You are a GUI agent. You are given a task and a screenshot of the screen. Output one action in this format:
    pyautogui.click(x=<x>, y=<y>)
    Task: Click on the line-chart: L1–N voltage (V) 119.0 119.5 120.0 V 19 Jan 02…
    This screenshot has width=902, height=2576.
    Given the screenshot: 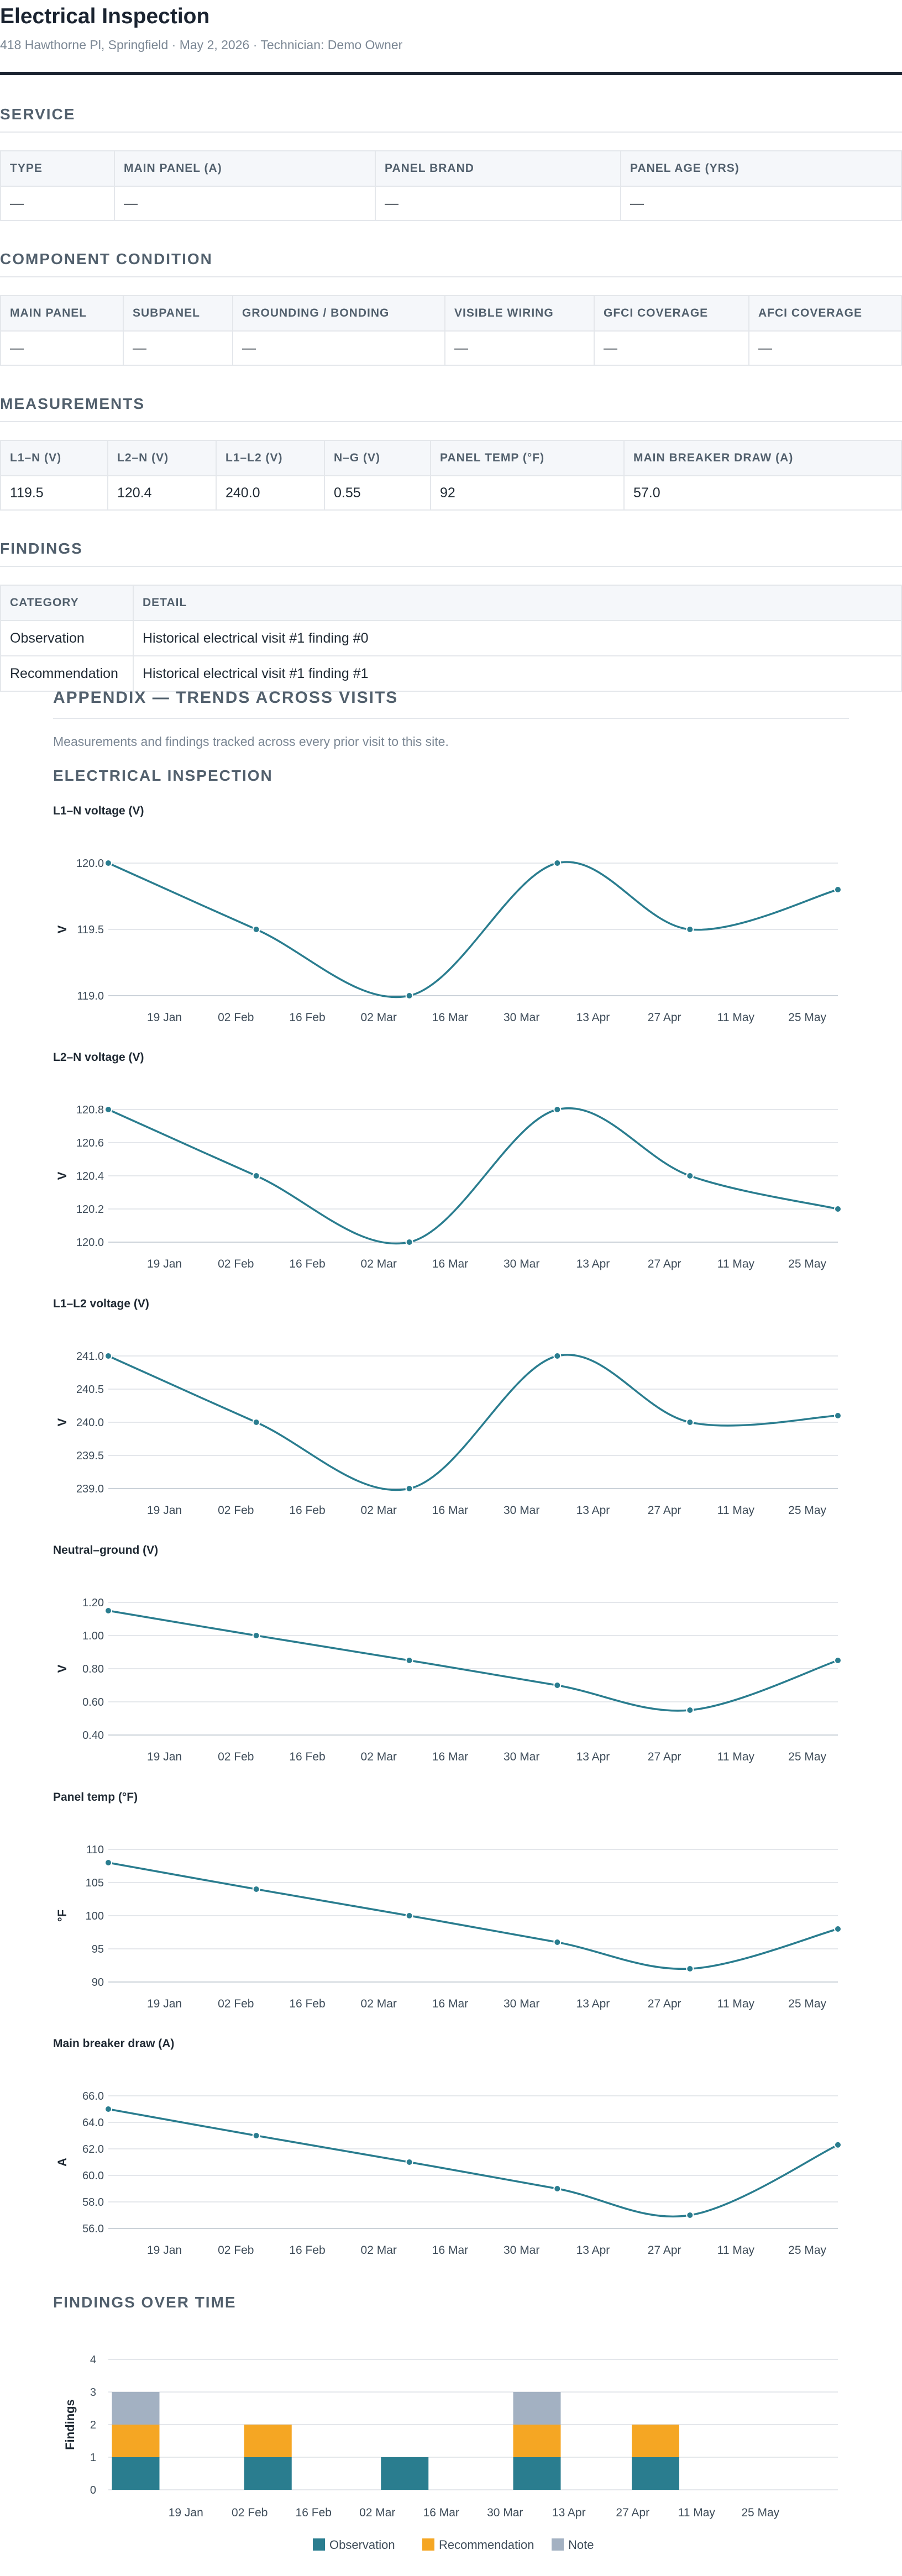 What is the action you would take?
    pyautogui.click(x=451, y=920)
    